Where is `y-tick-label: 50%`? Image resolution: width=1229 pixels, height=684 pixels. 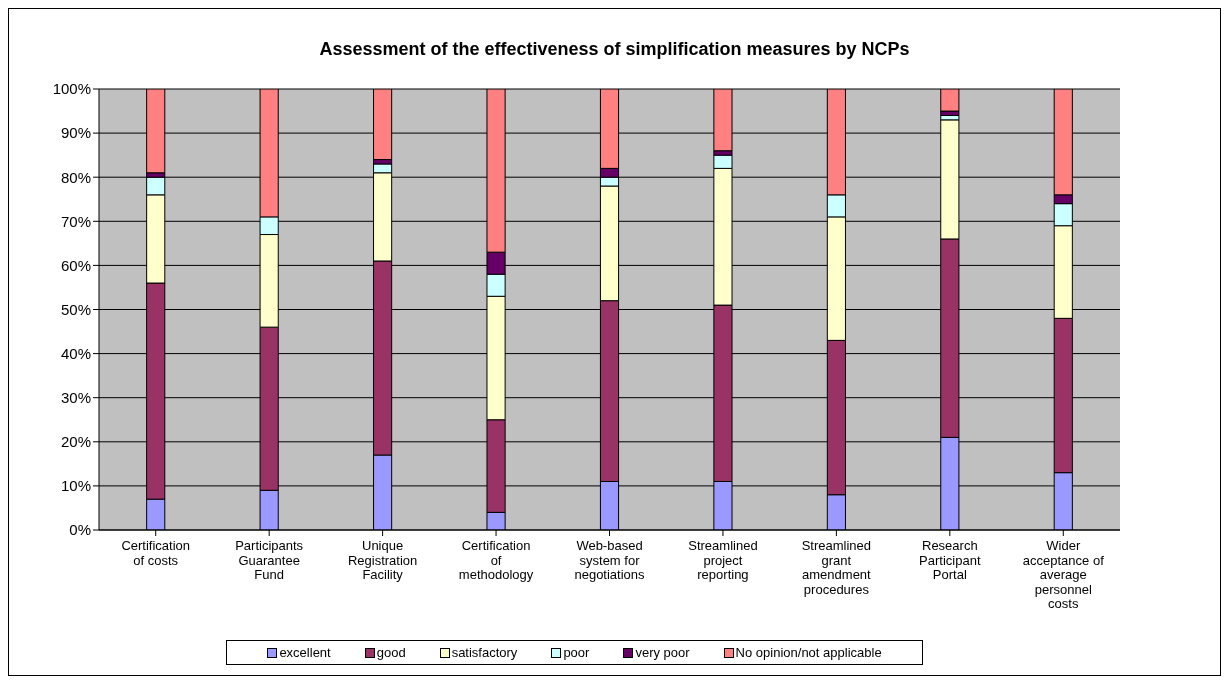
y-tick-label: 50% is located at coordinates (75, 309).